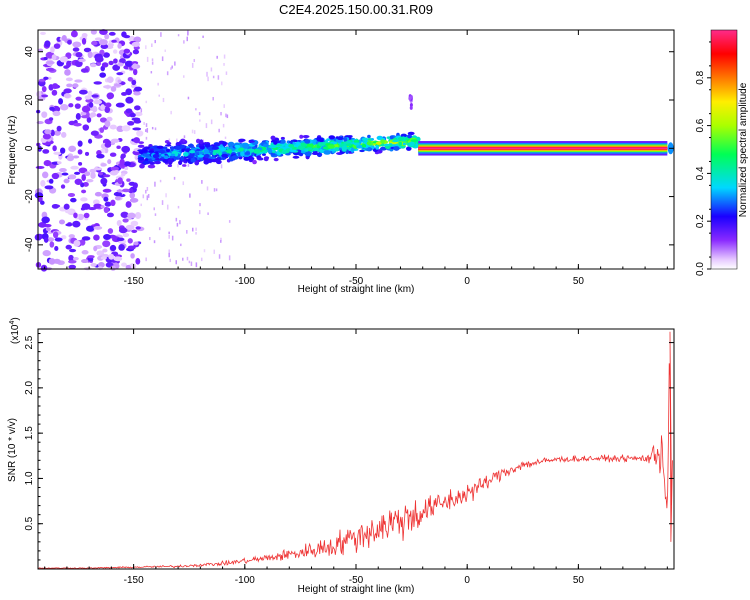 The image size is (750, 600). Describe the element at coordinates (700, 221) in the screenshot. I see `colorbar-tick-label: 0.2` at that location.